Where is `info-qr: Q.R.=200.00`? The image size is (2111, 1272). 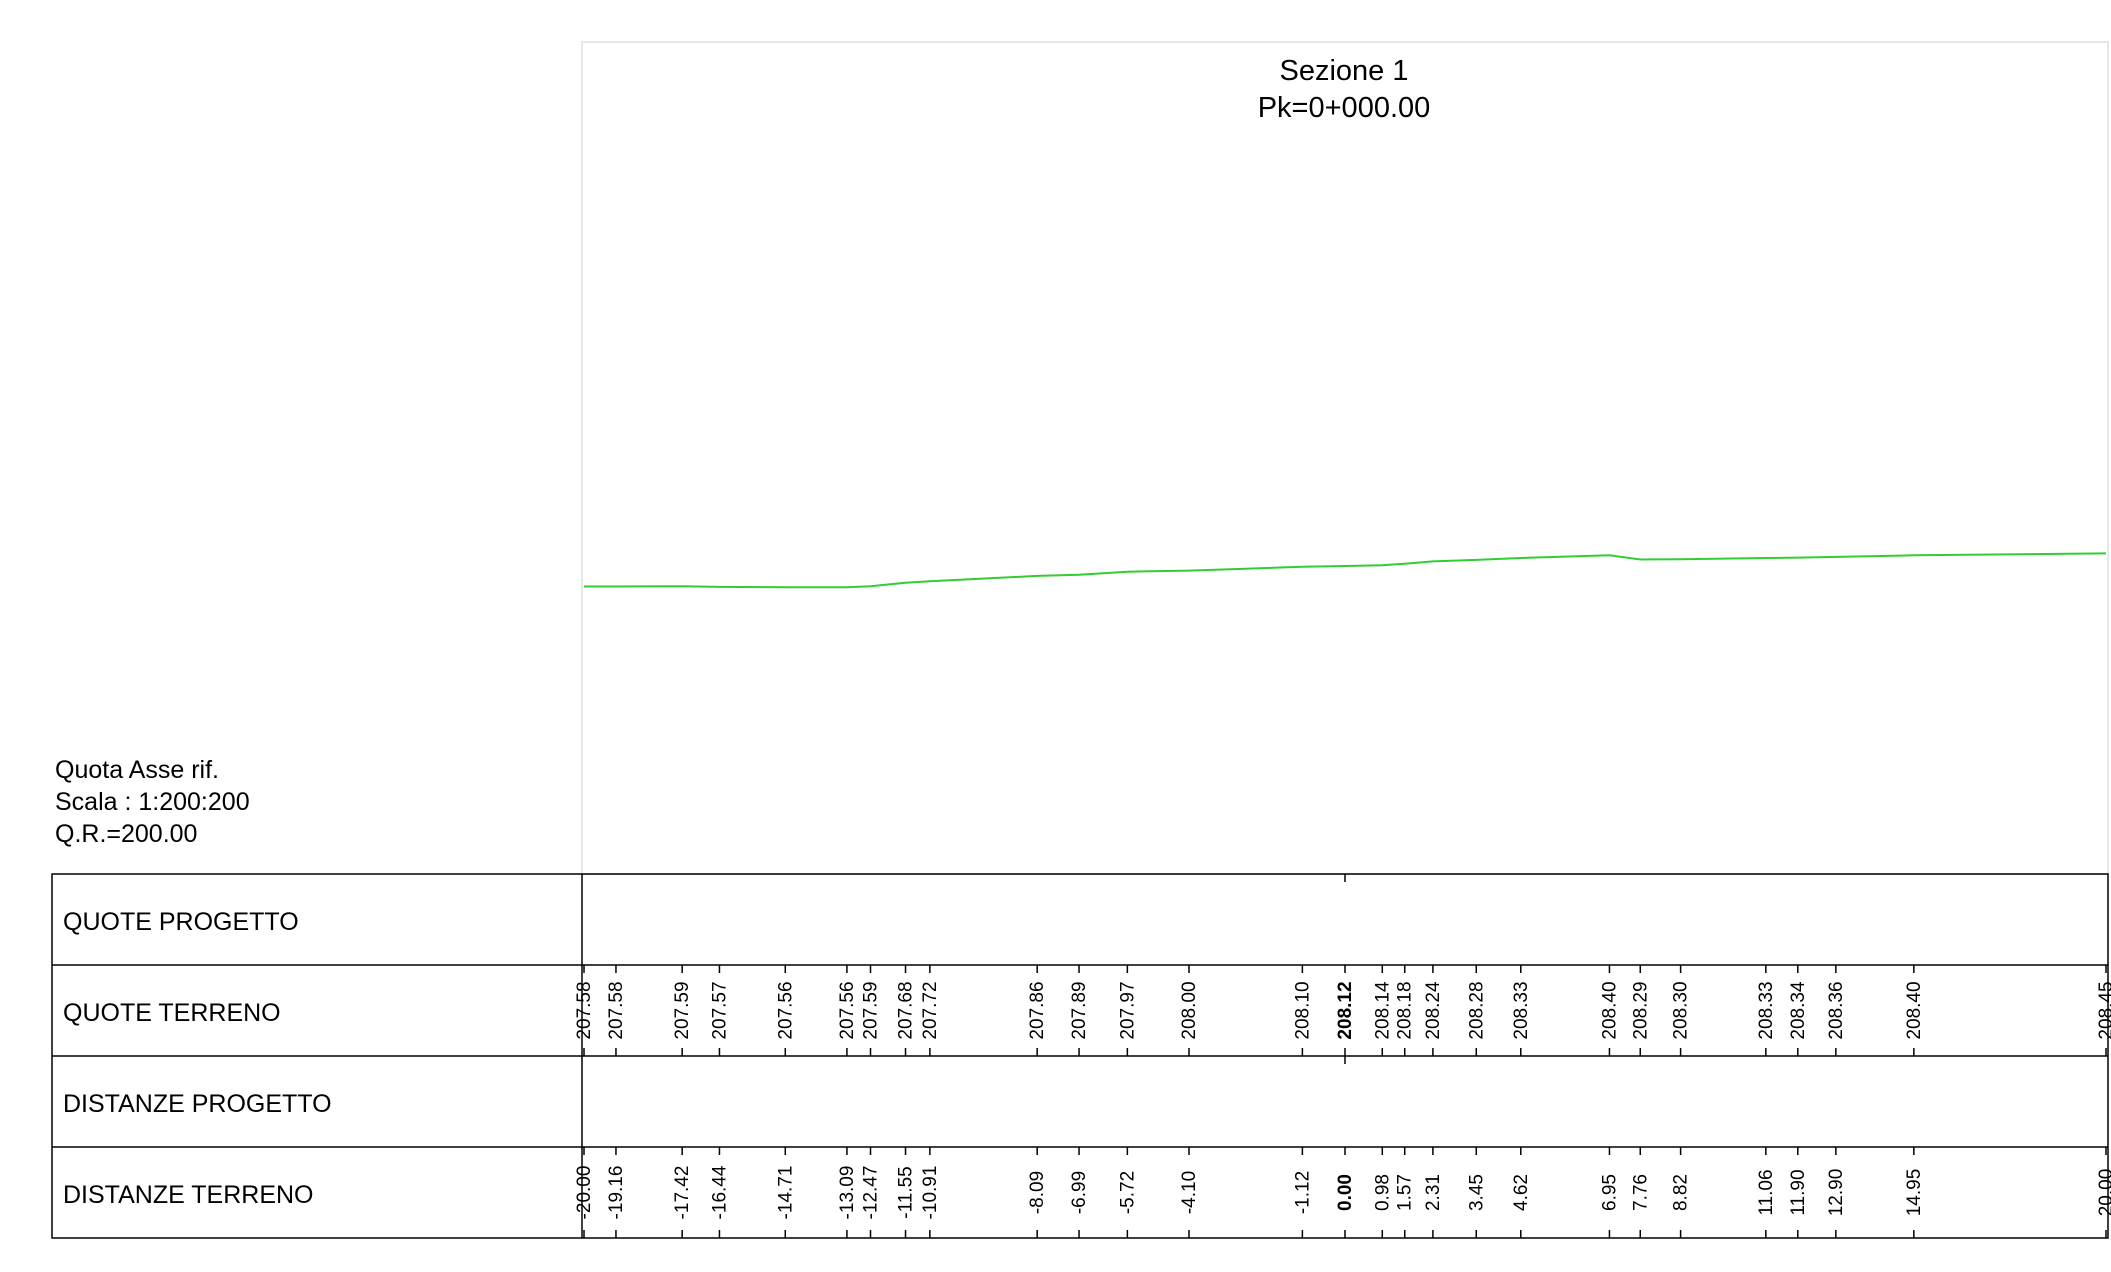
info-qr: Q.R.=200.00 is located at coordinates (126, 834).